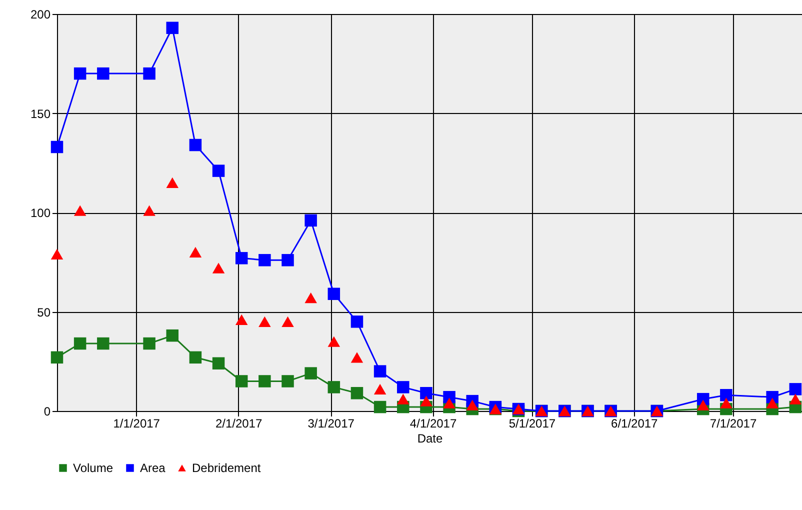  I want to click on x-tick-label: 4/1/2017, so click(433, 423).